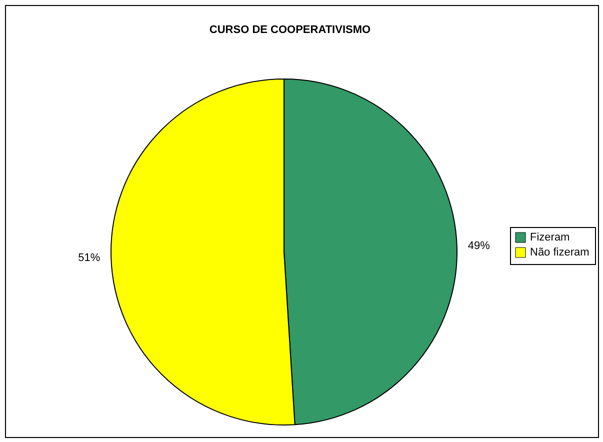  Describe the element at coordinates (550, 238) in the screenshot. I see `legend-label: Fizeram` at that location.